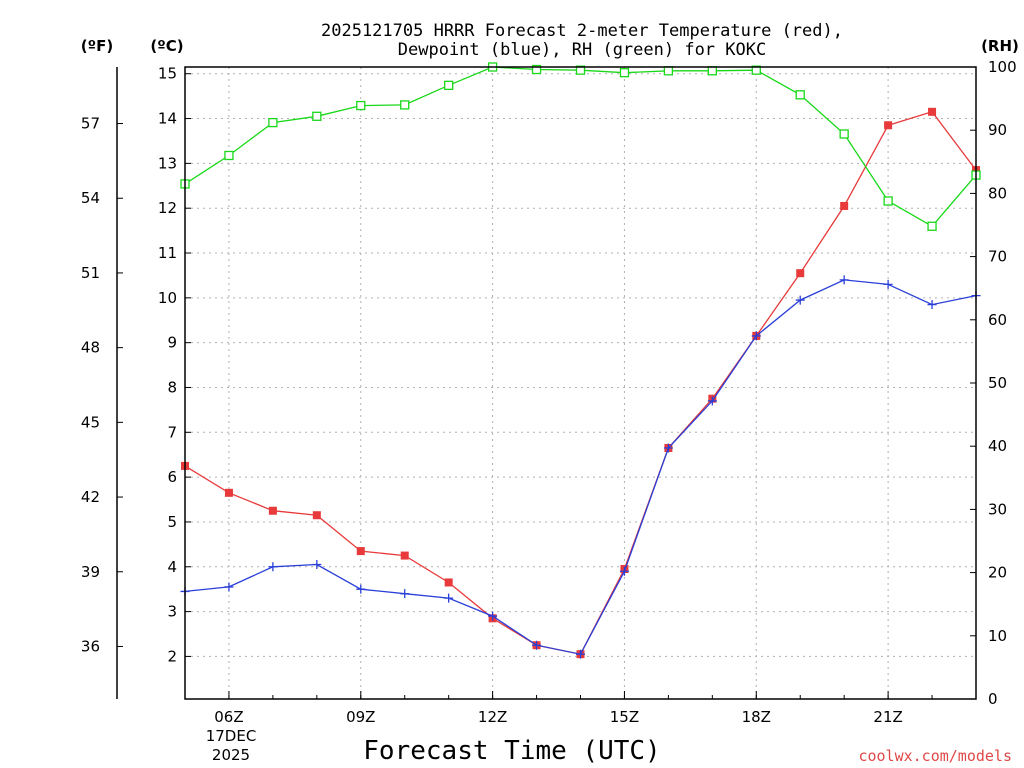 The width and height of the screenshot is (1024, 768). I want to click on rh-tick-label: 0, so click(993, 699).